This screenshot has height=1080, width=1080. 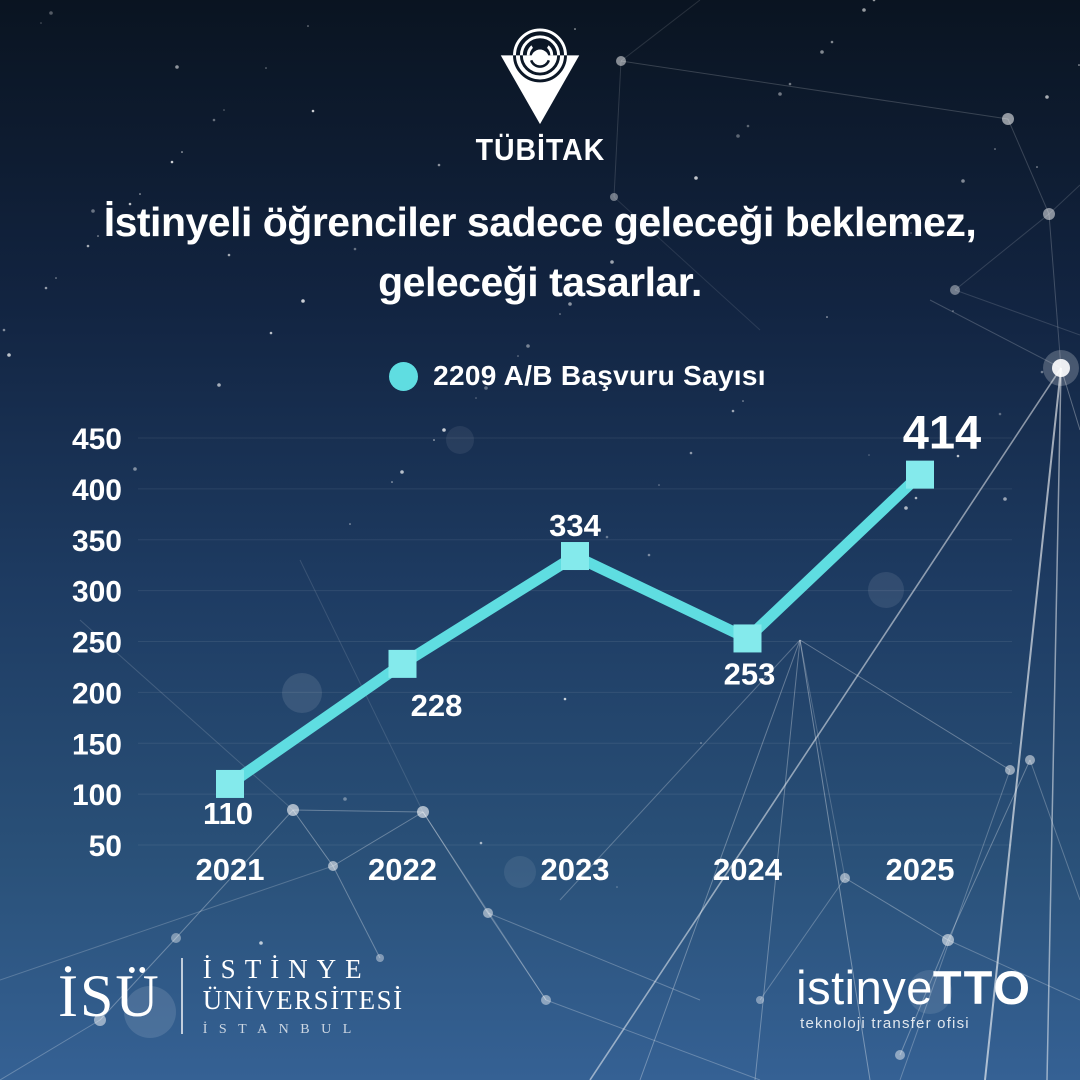 I want to click on x-tick-label: 2023, so click(x=575, y=869).